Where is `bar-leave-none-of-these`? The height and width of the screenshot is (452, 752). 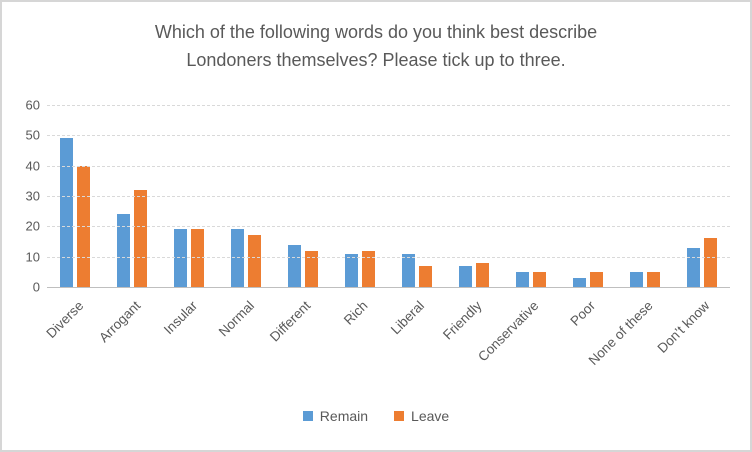
bar-leave-none-of-these is located at coordinates (653, 279).